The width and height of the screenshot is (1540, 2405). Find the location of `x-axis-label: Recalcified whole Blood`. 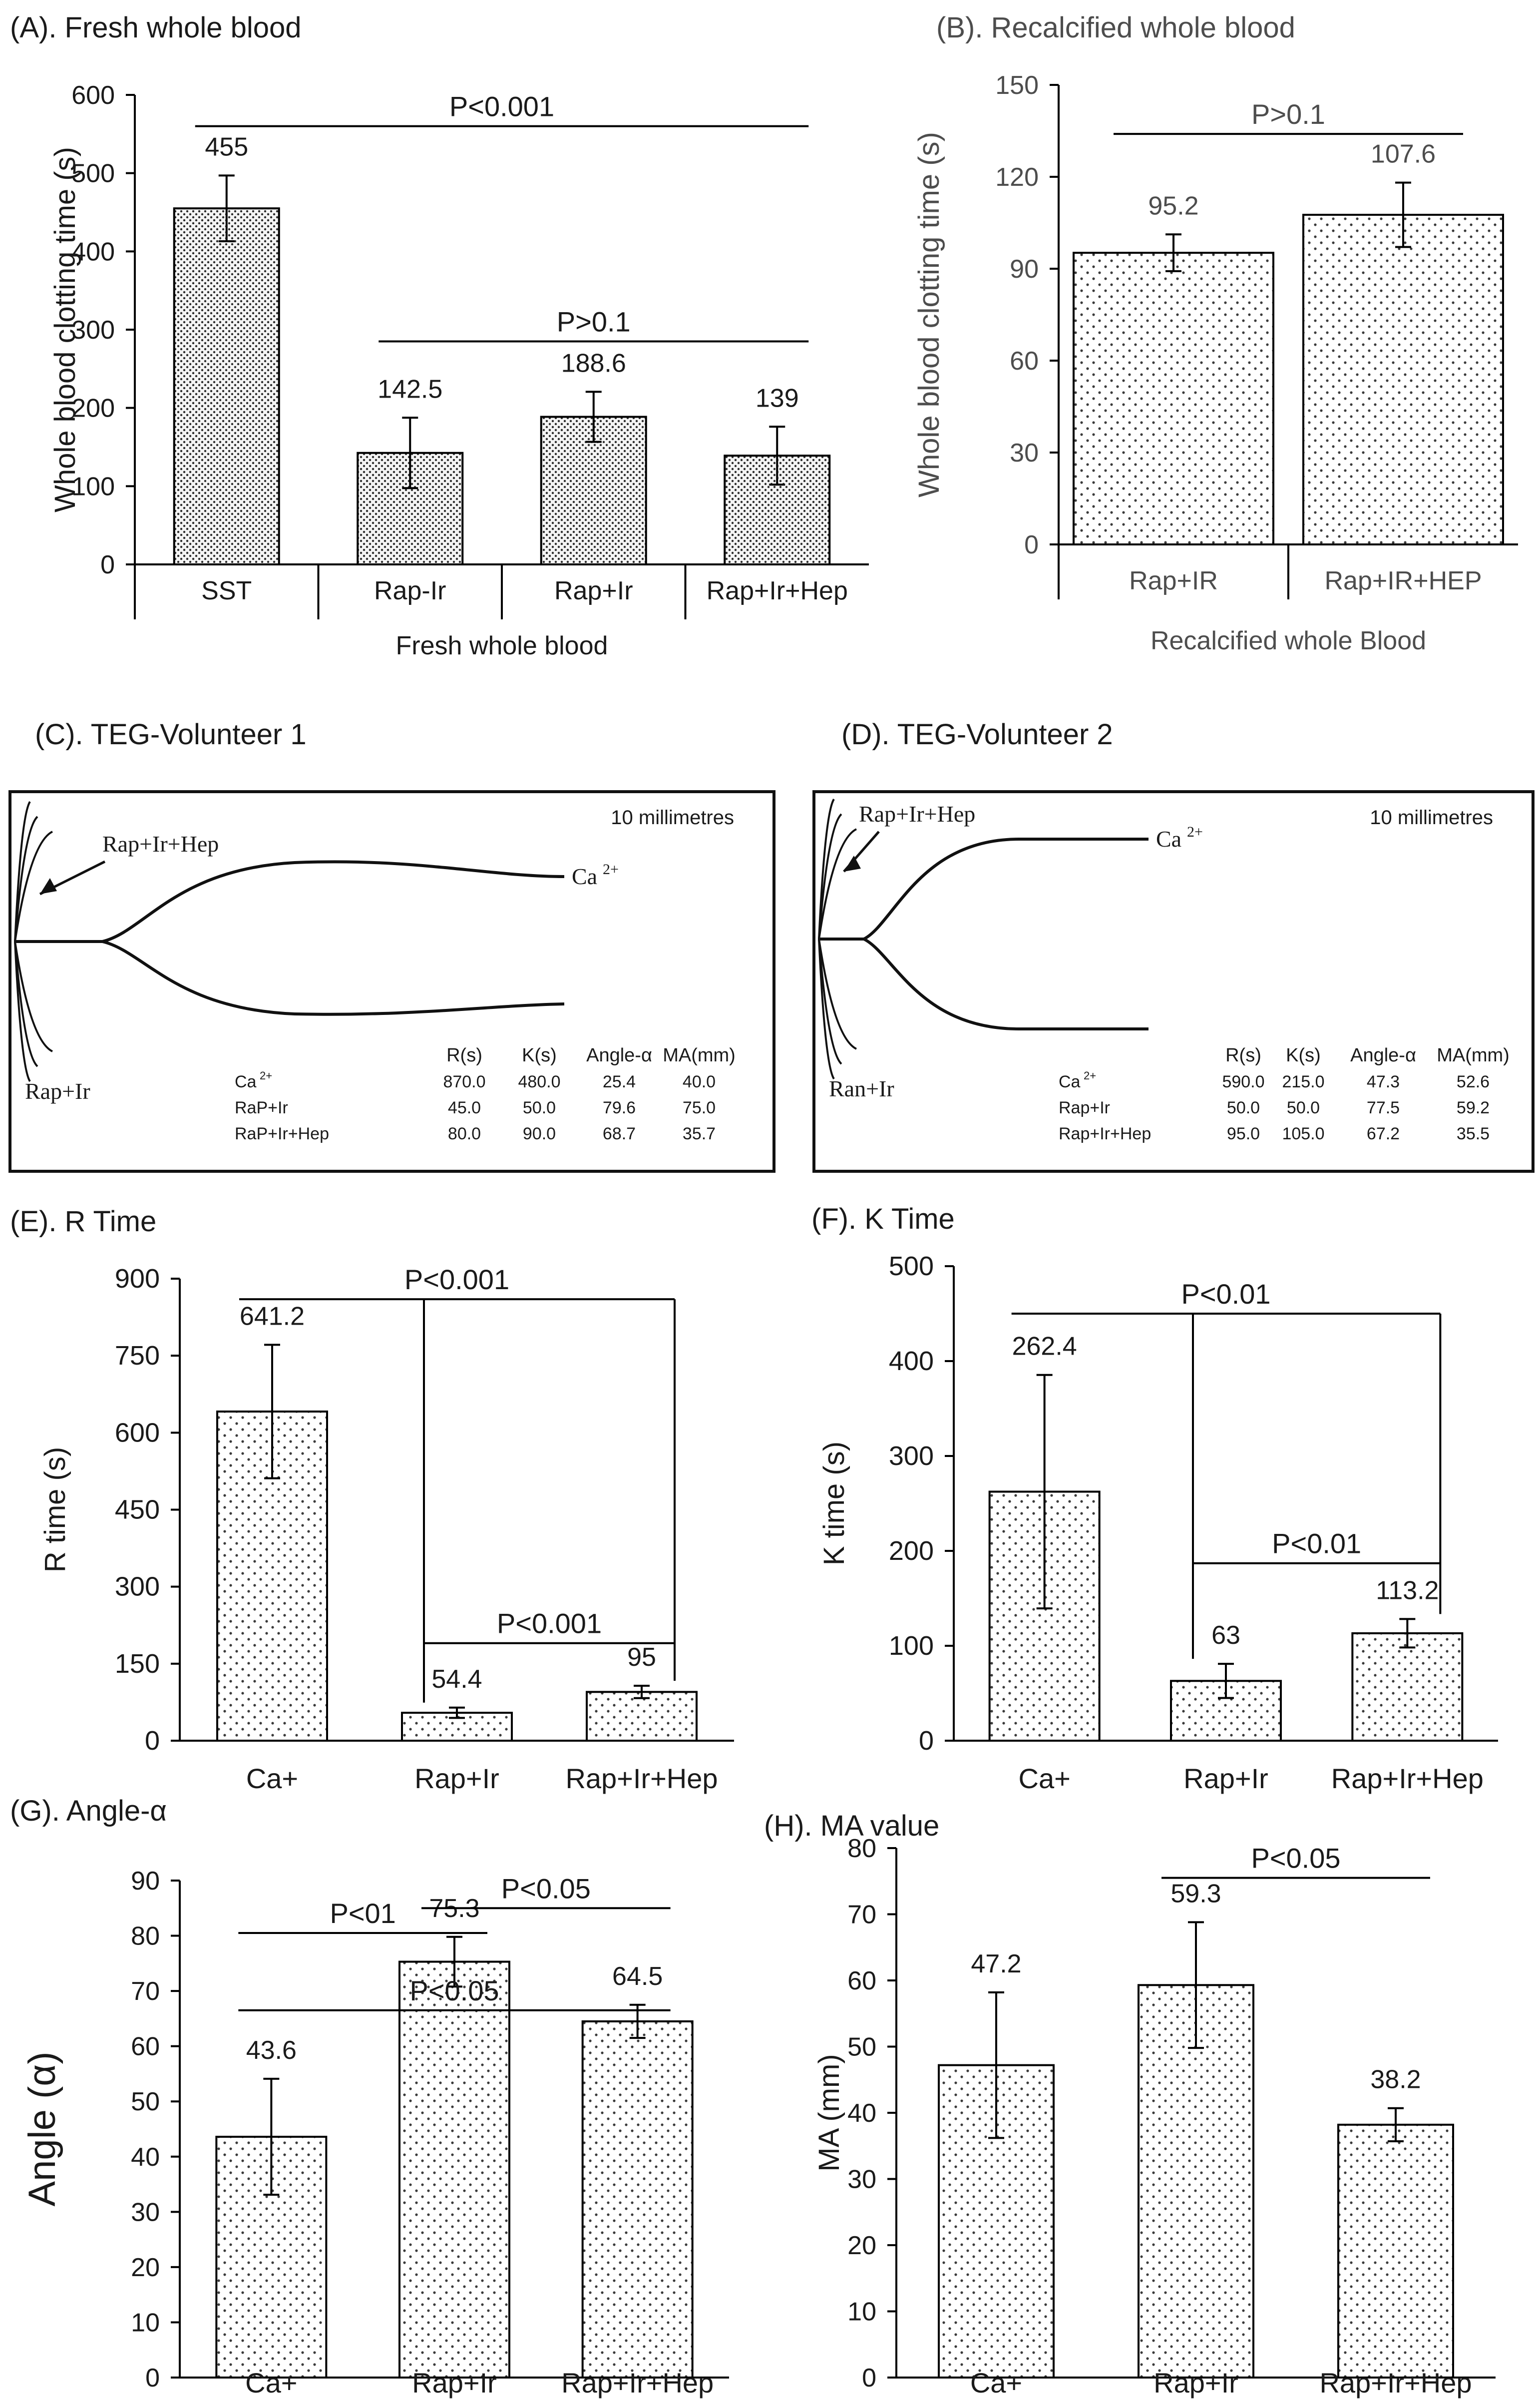

x-axis-label: Recalcified whole Blood is located at coordinates (1288, 640).